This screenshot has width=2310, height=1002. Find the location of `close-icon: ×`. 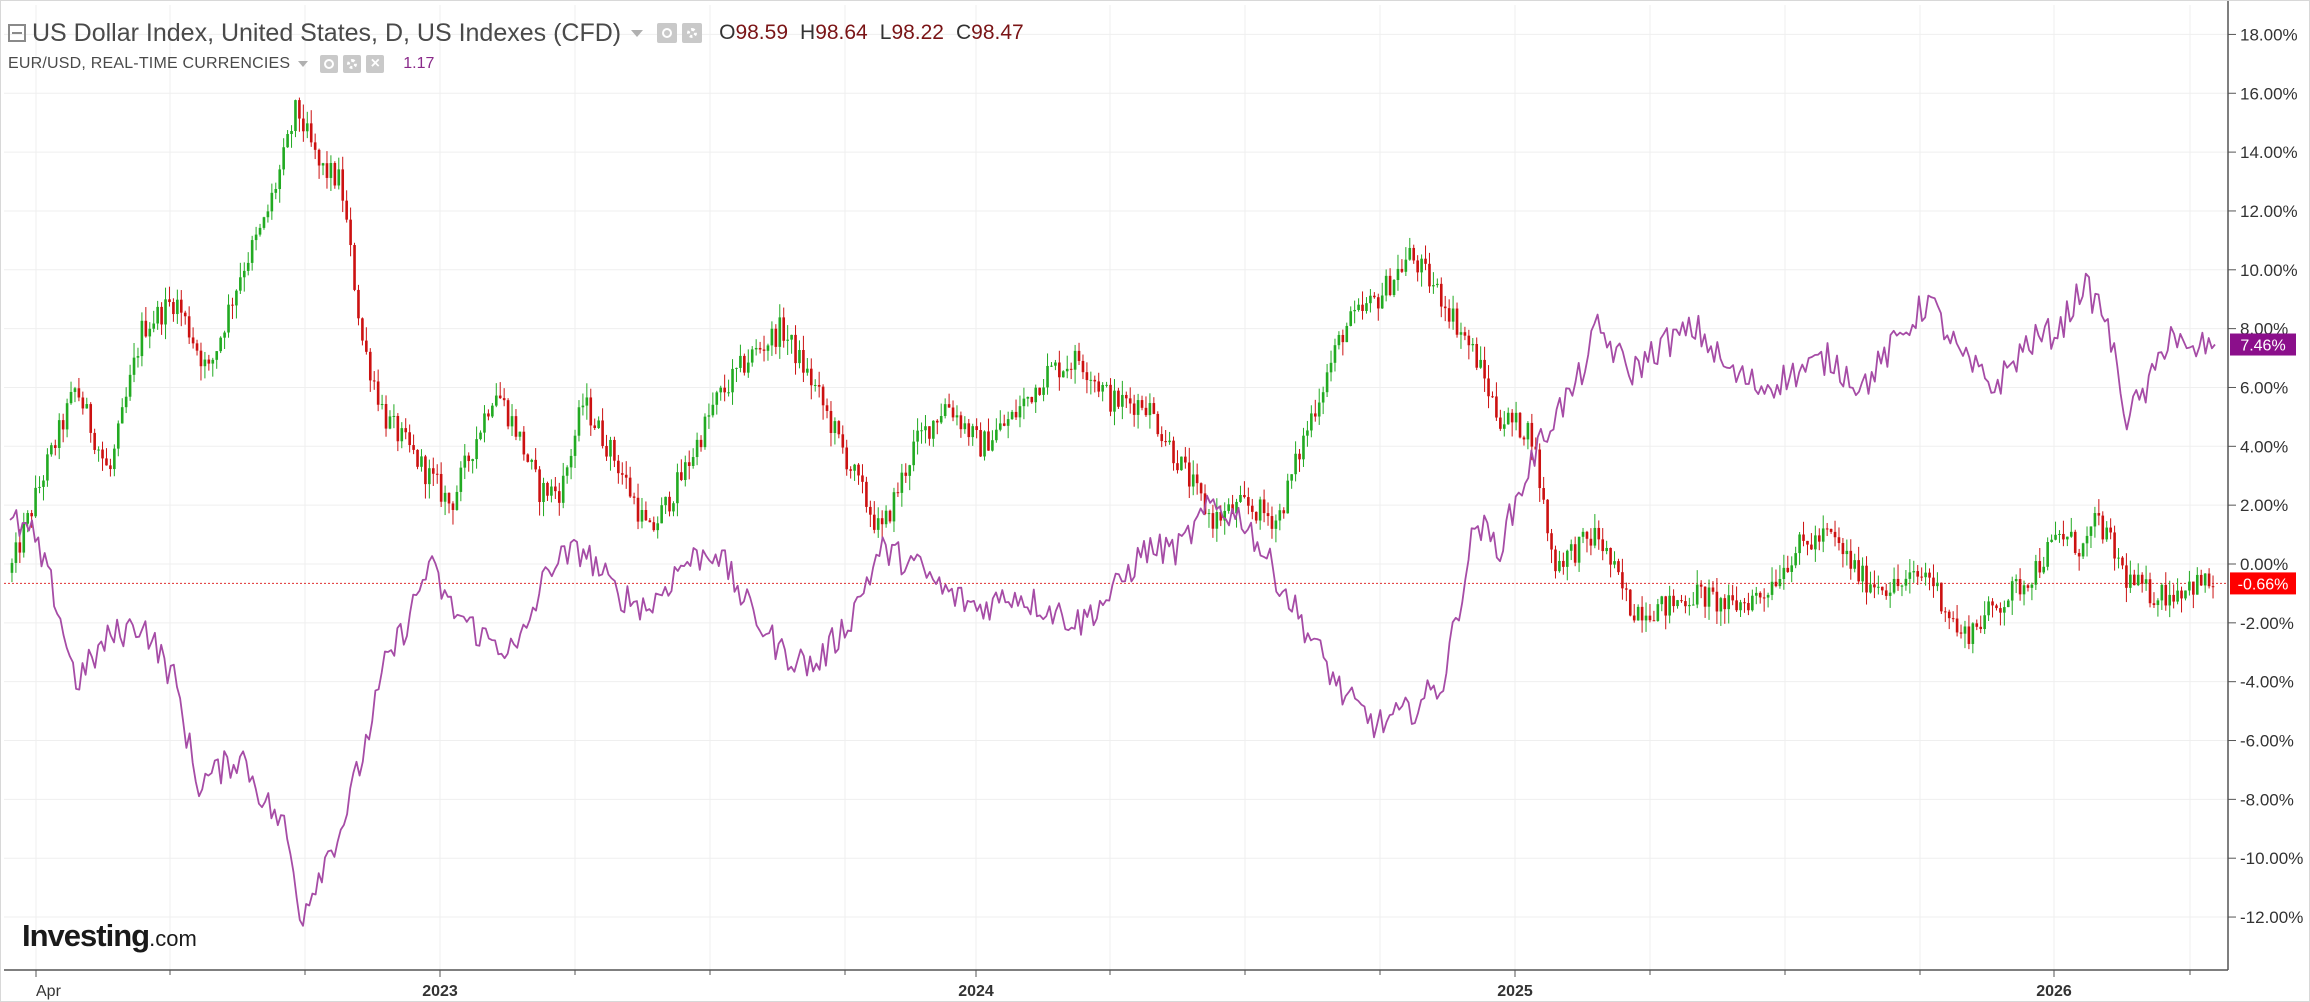

close-icon: × is located at coordinates (375, 64).